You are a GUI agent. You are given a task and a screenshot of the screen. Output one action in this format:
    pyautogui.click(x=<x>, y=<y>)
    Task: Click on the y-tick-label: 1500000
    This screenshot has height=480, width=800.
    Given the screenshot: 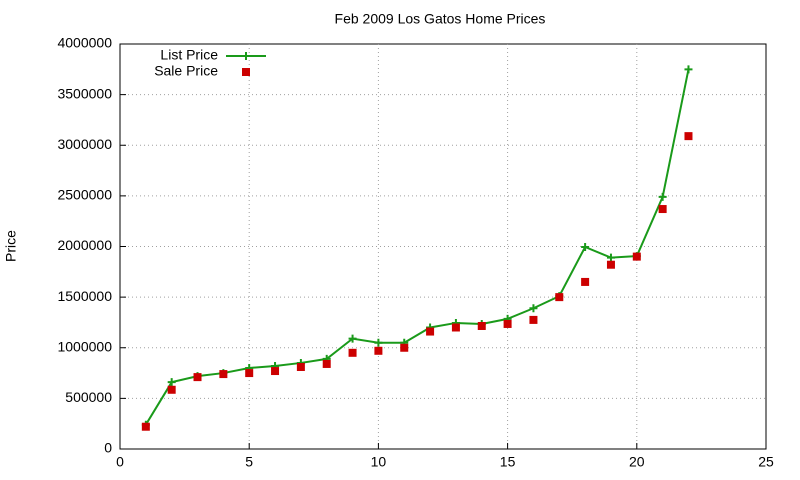 What is the action you would take?
    pyautogui.click(x=84, y=296)
    